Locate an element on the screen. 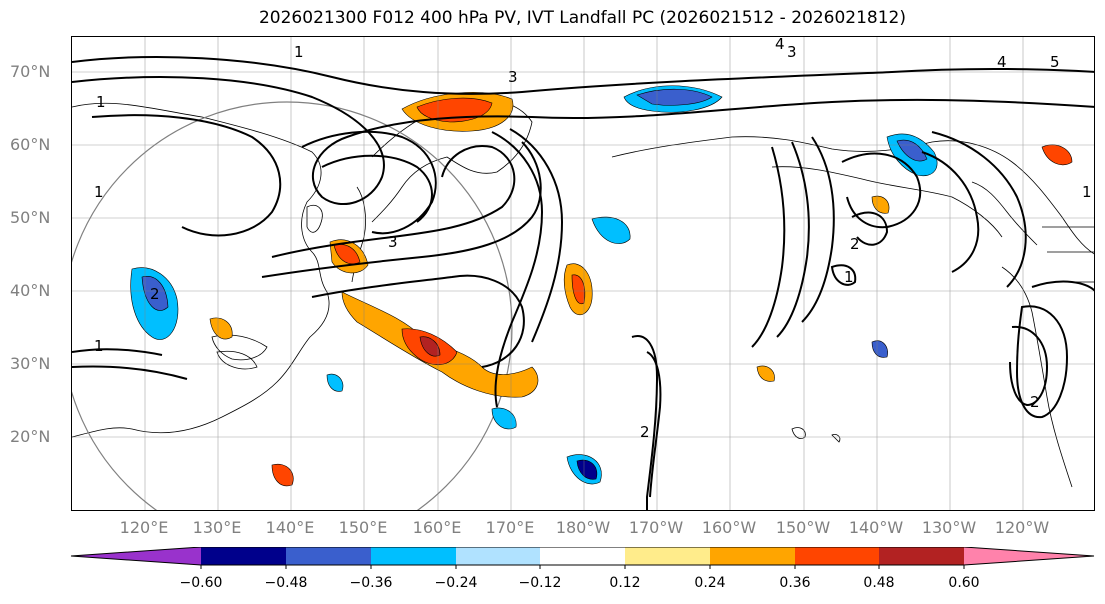  lon-label-150e: 150°E is located at coordinates (363, 527).